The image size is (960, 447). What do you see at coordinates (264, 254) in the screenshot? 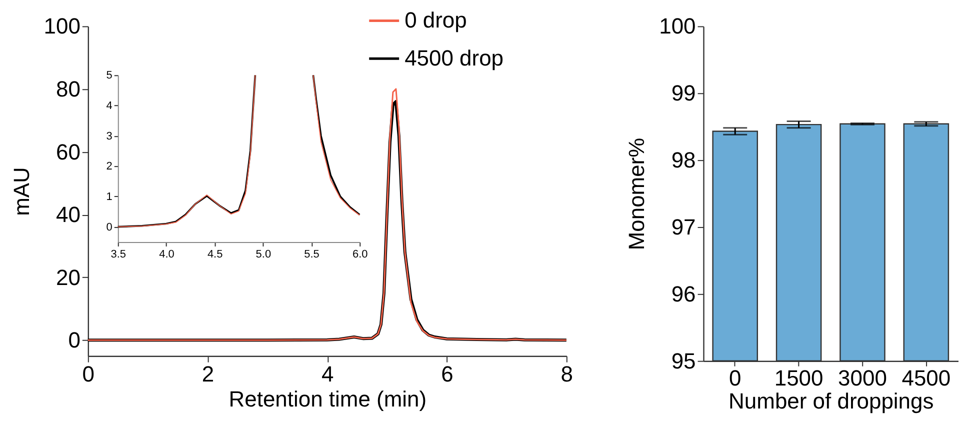
I see `x-tick-label: 5.0` at bounding box center [264, 254].